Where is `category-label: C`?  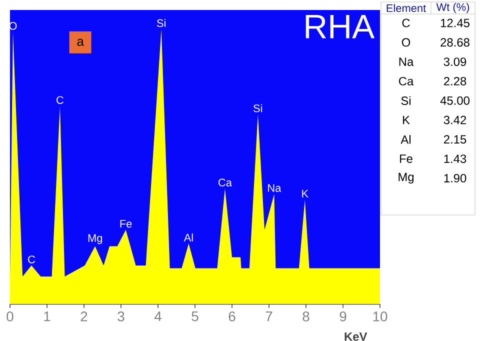 category-label: C is located at coordinates (406, 23).